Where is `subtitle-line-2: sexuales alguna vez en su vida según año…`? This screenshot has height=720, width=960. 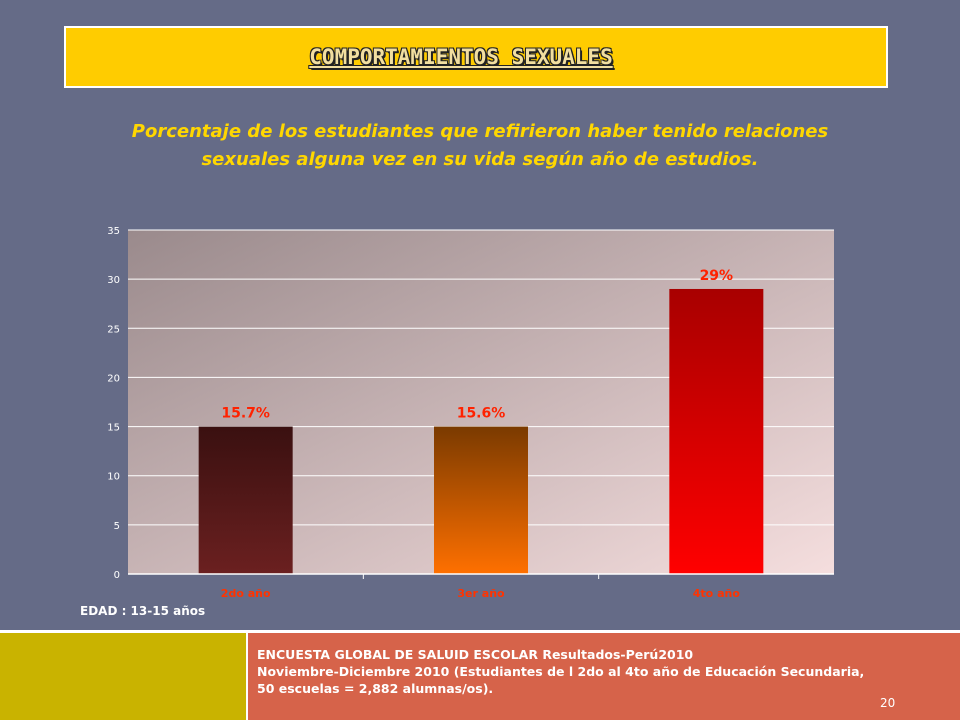
subtitle-line-2: sexuales alguna vez en su vida según año… is located at coordinates (480, 159).